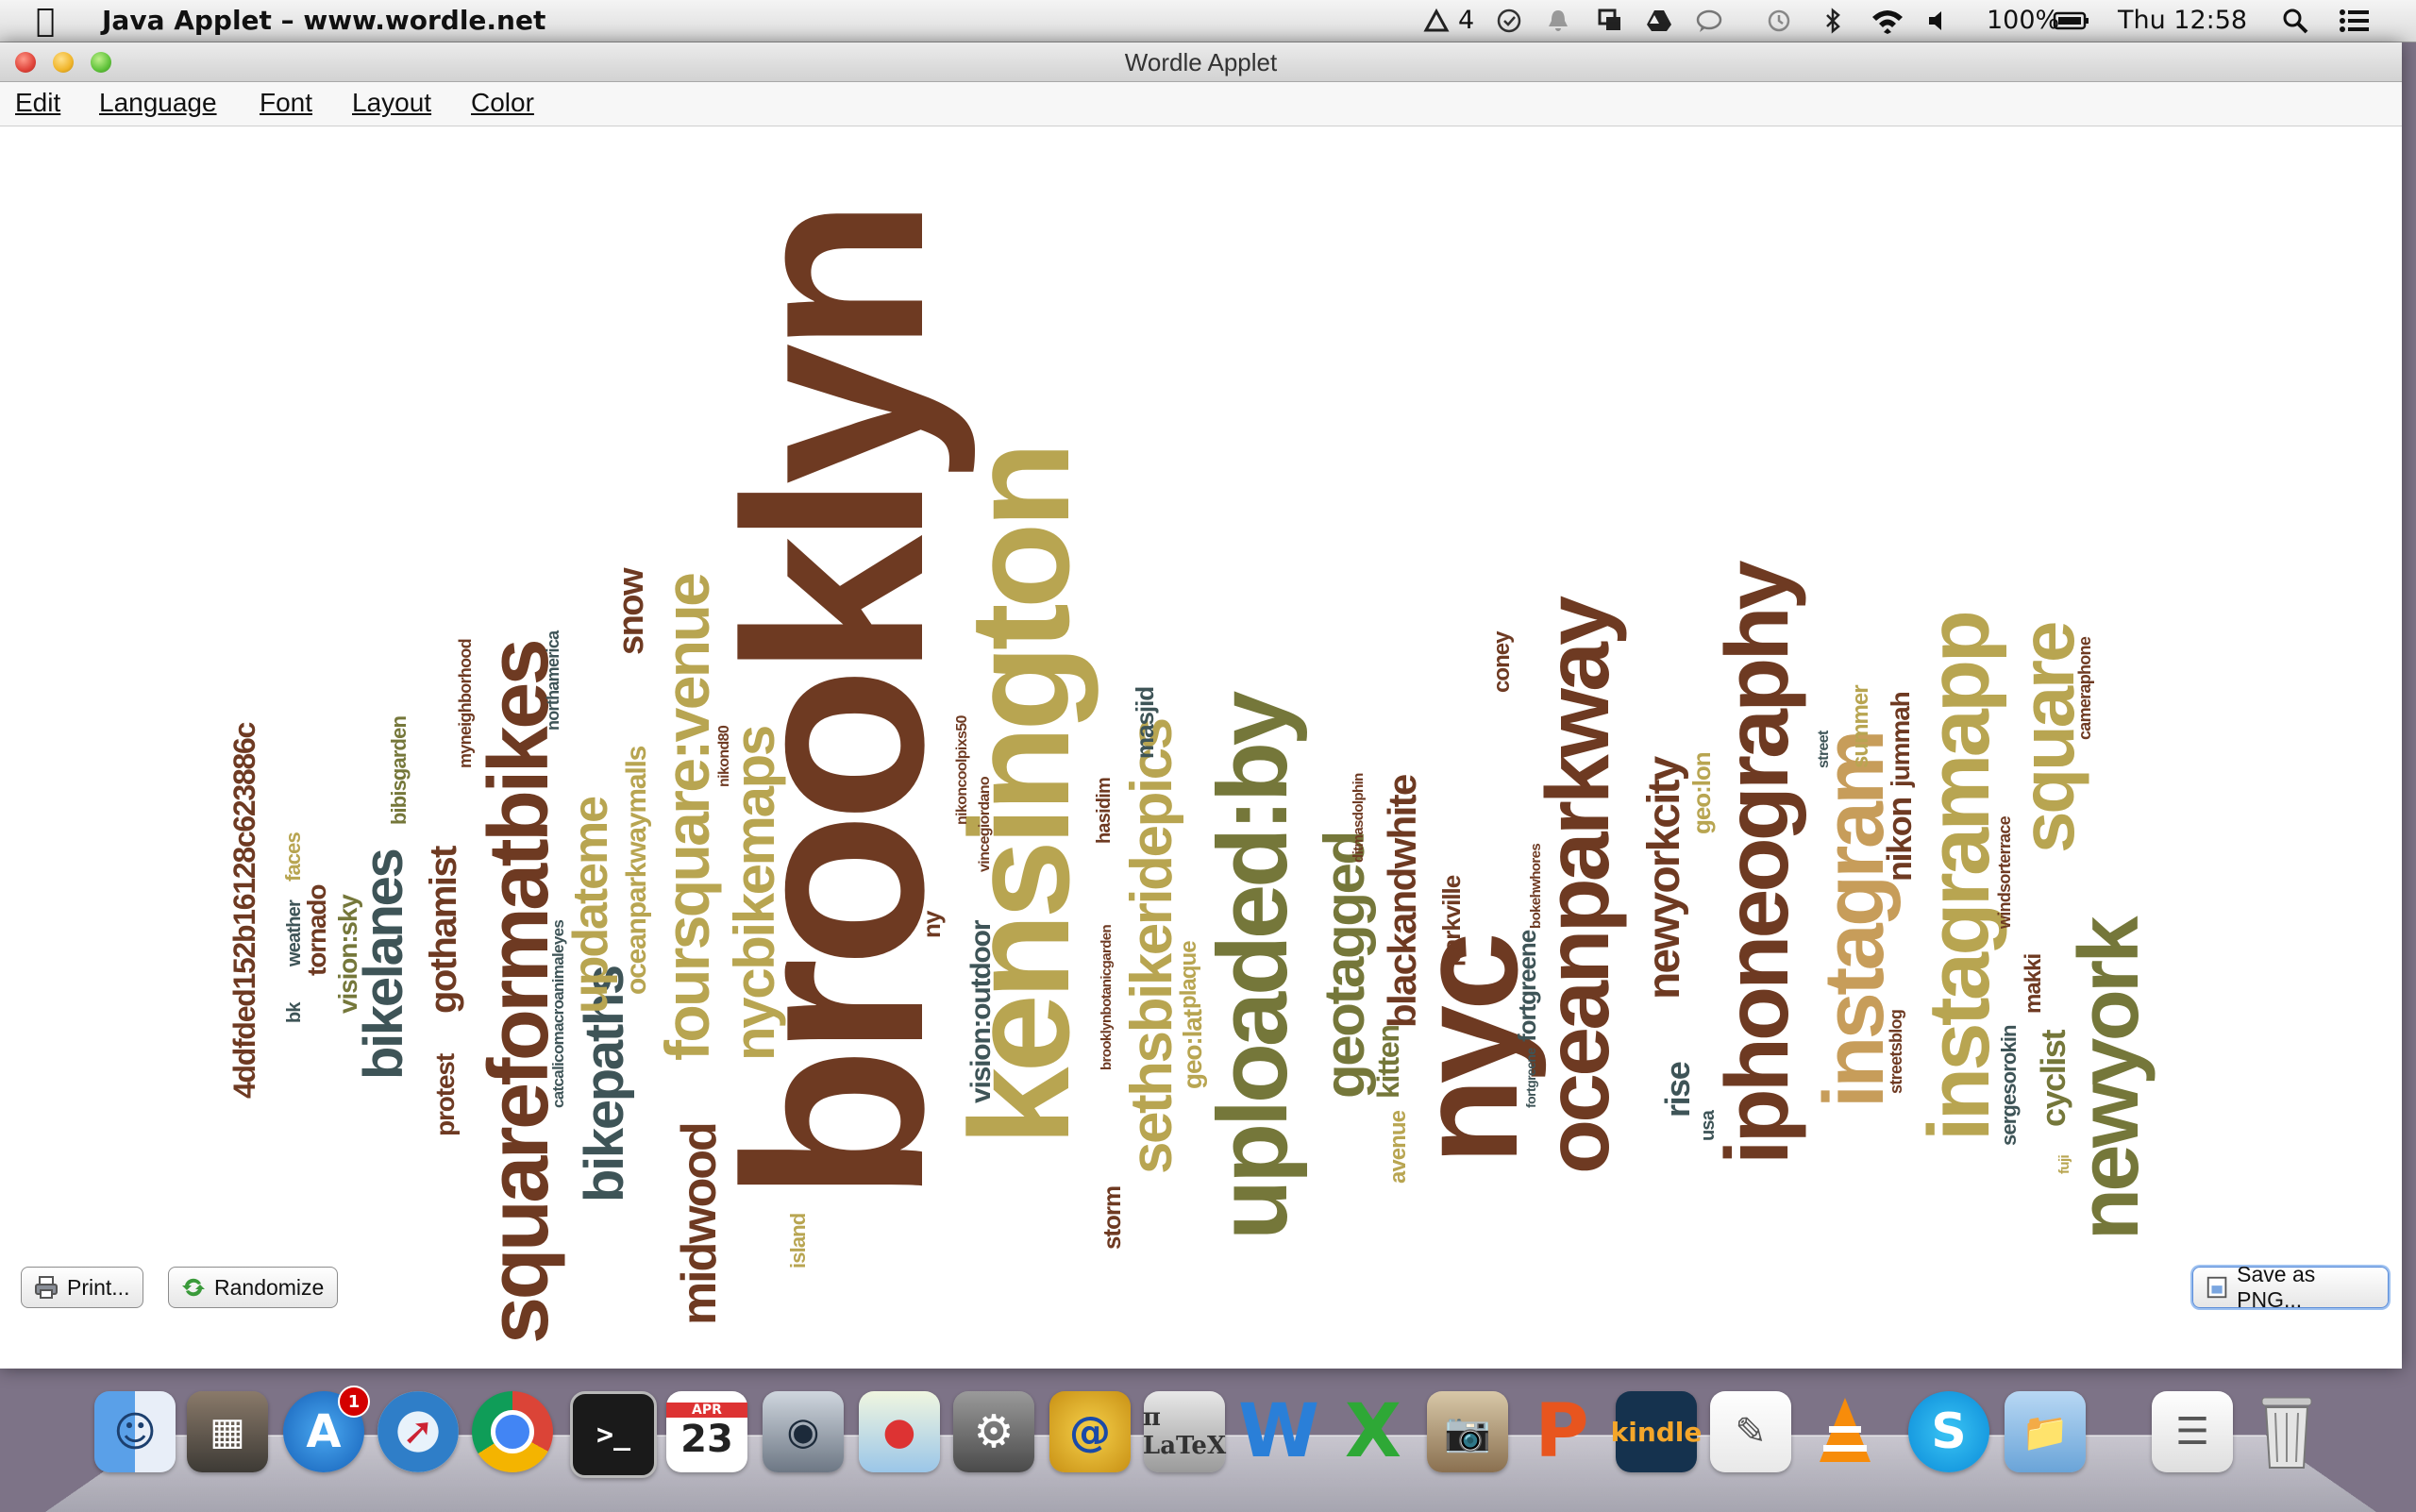  I want to click on powerpoint-icon: P, so click(1562, 1431).